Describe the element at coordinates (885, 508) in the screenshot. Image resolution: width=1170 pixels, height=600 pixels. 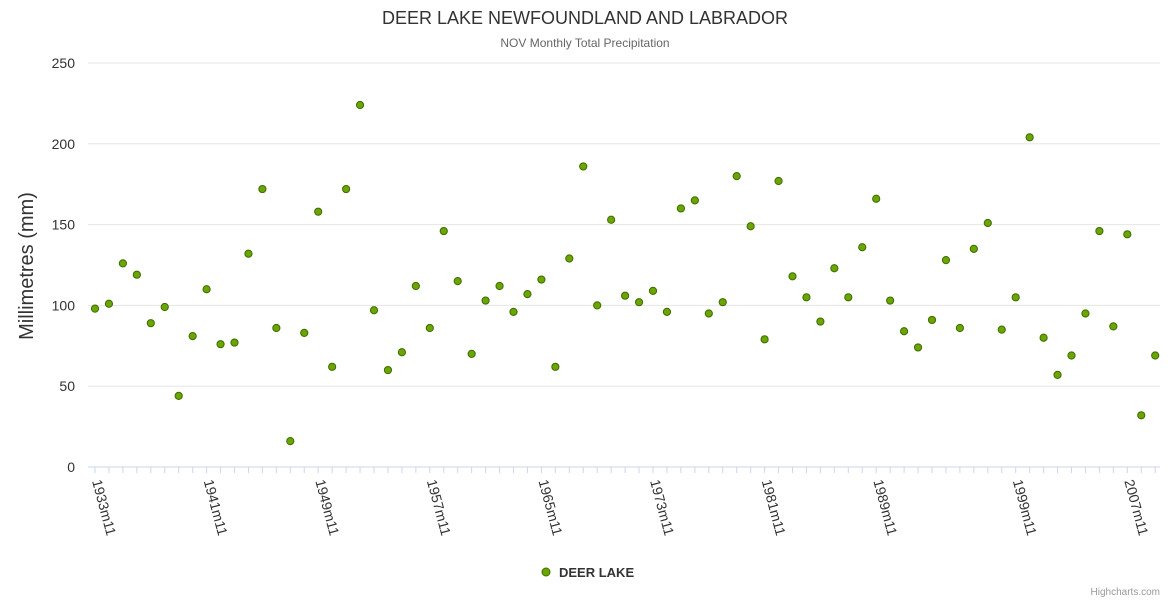
I see `x-tick-label: 1989m11` at that location.